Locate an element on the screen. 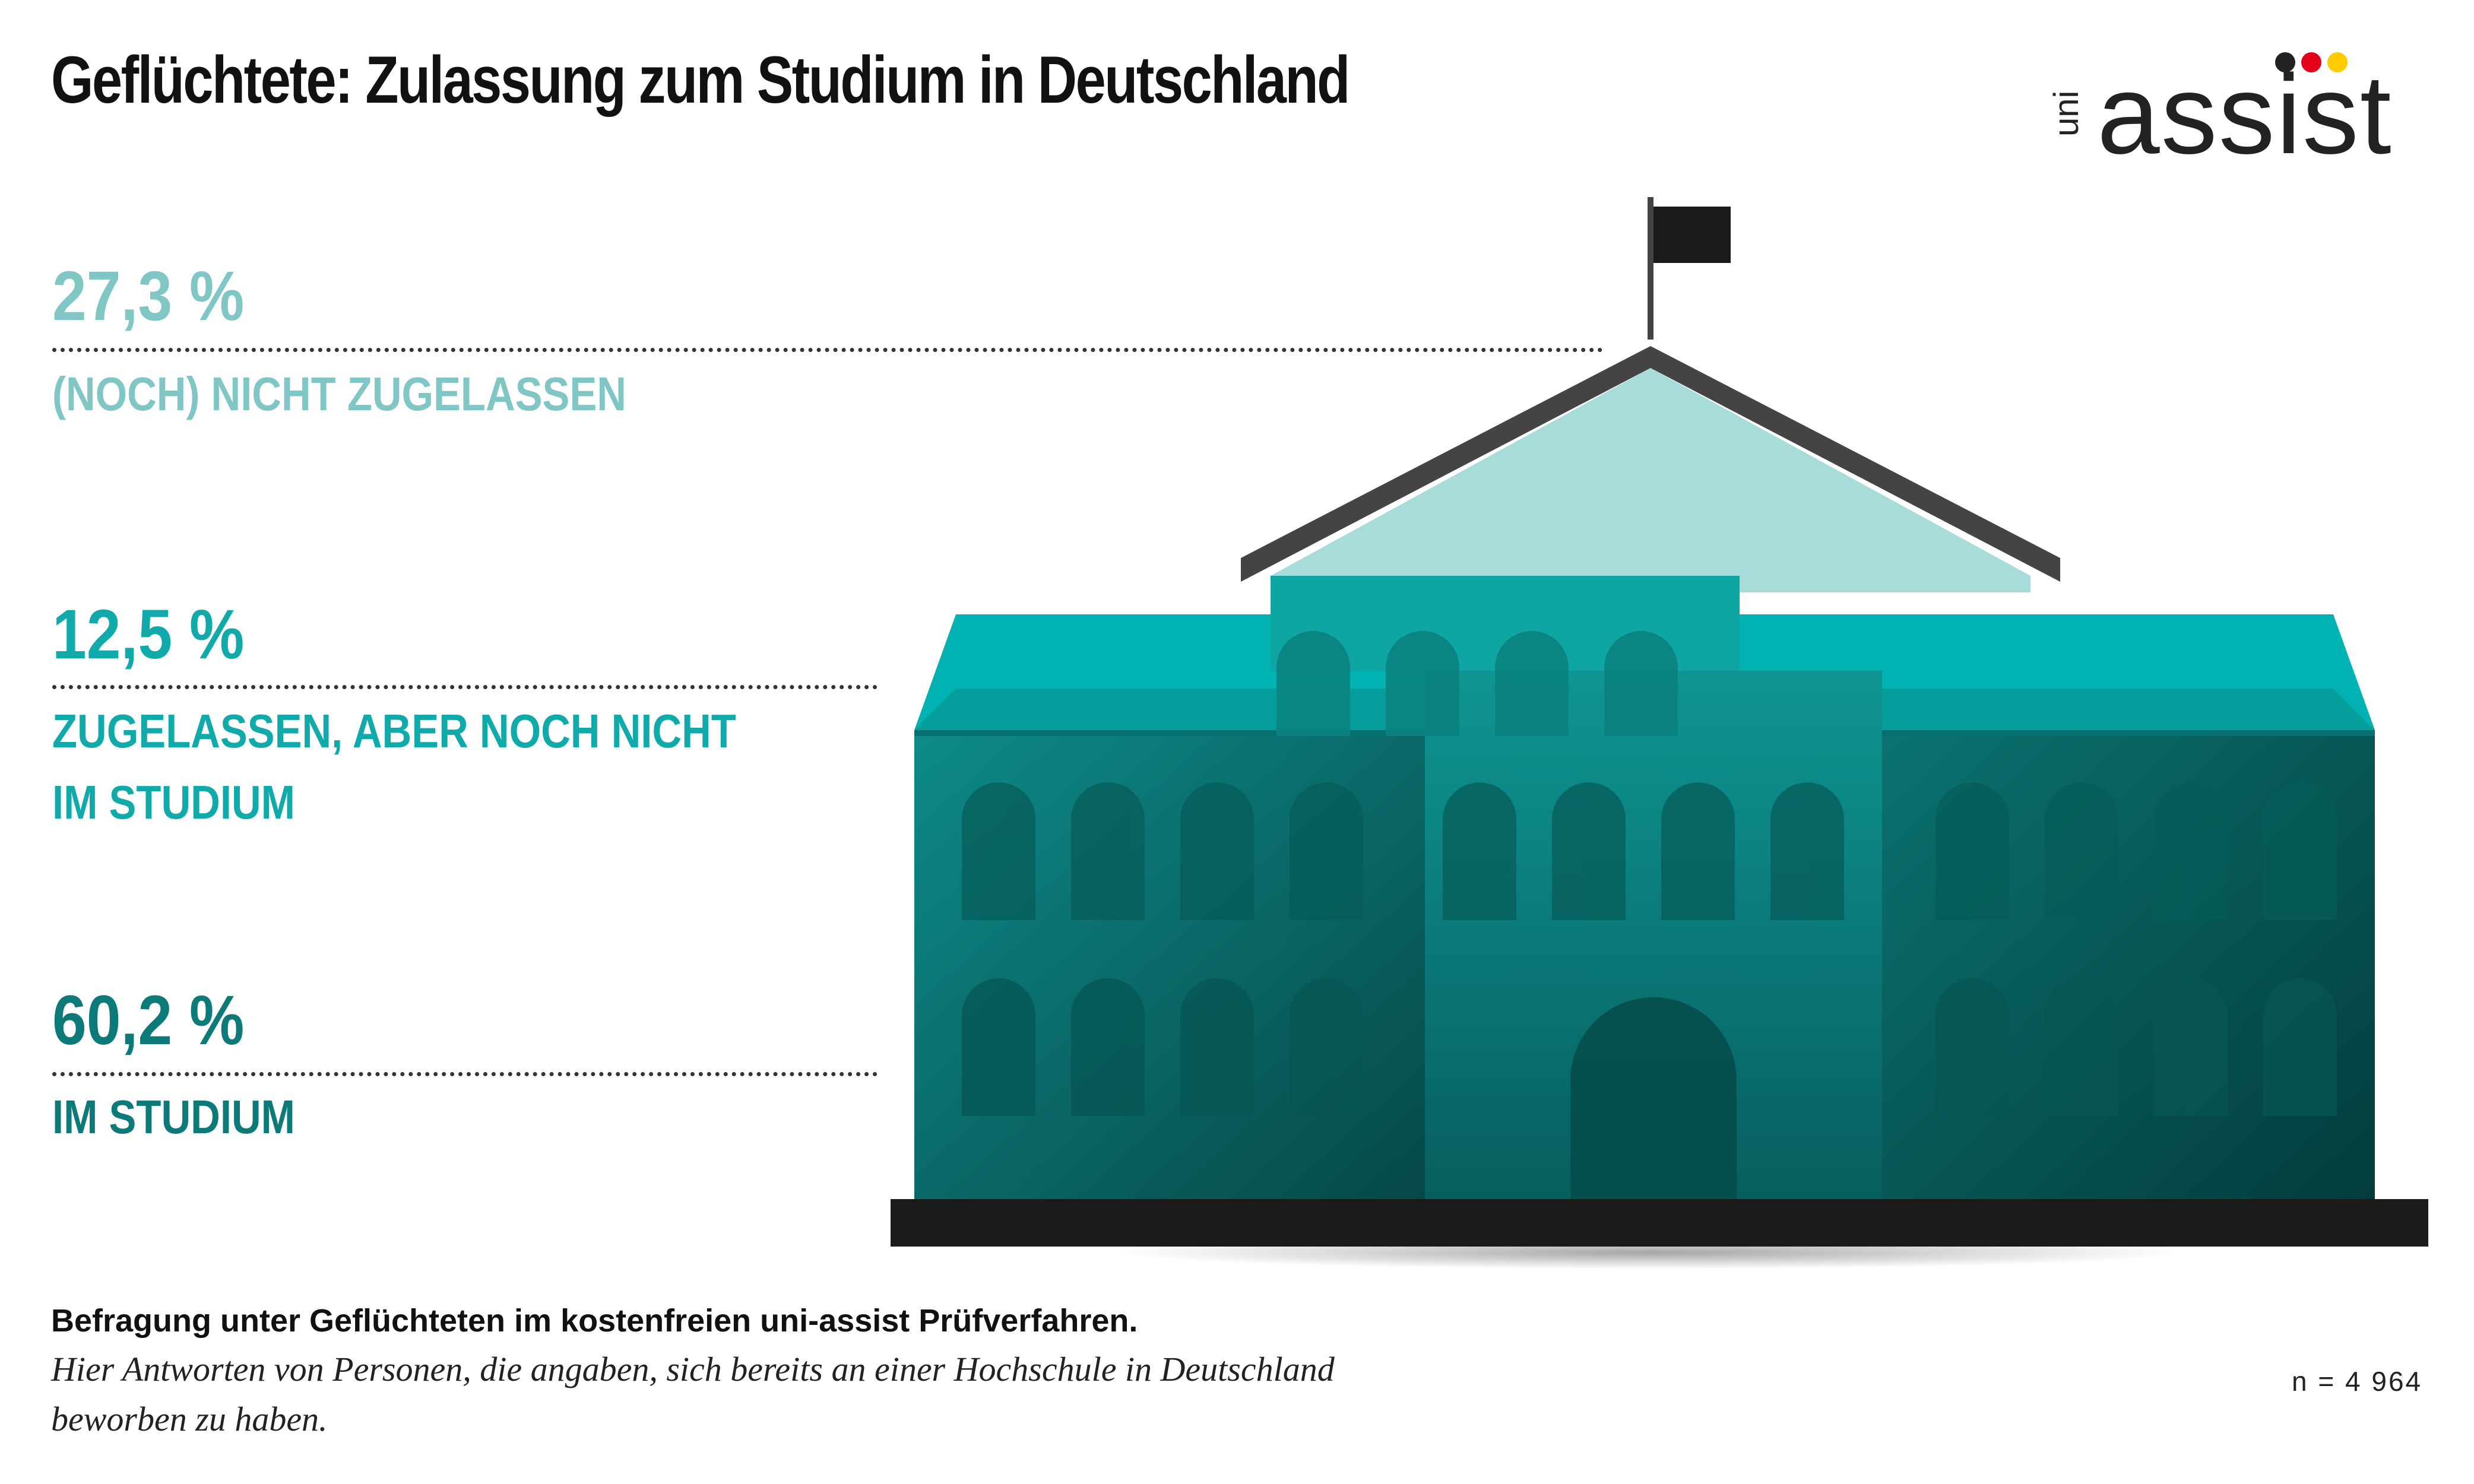 Image resolution: width=2474 pixels, height=1484 pixels. value-label-not-admitted: 27,3 % is located at coordinates (148, 296).